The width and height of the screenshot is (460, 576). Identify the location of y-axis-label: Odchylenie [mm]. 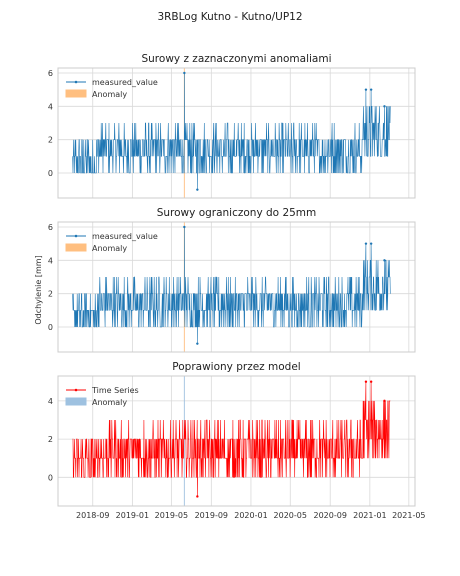
(38, 289).